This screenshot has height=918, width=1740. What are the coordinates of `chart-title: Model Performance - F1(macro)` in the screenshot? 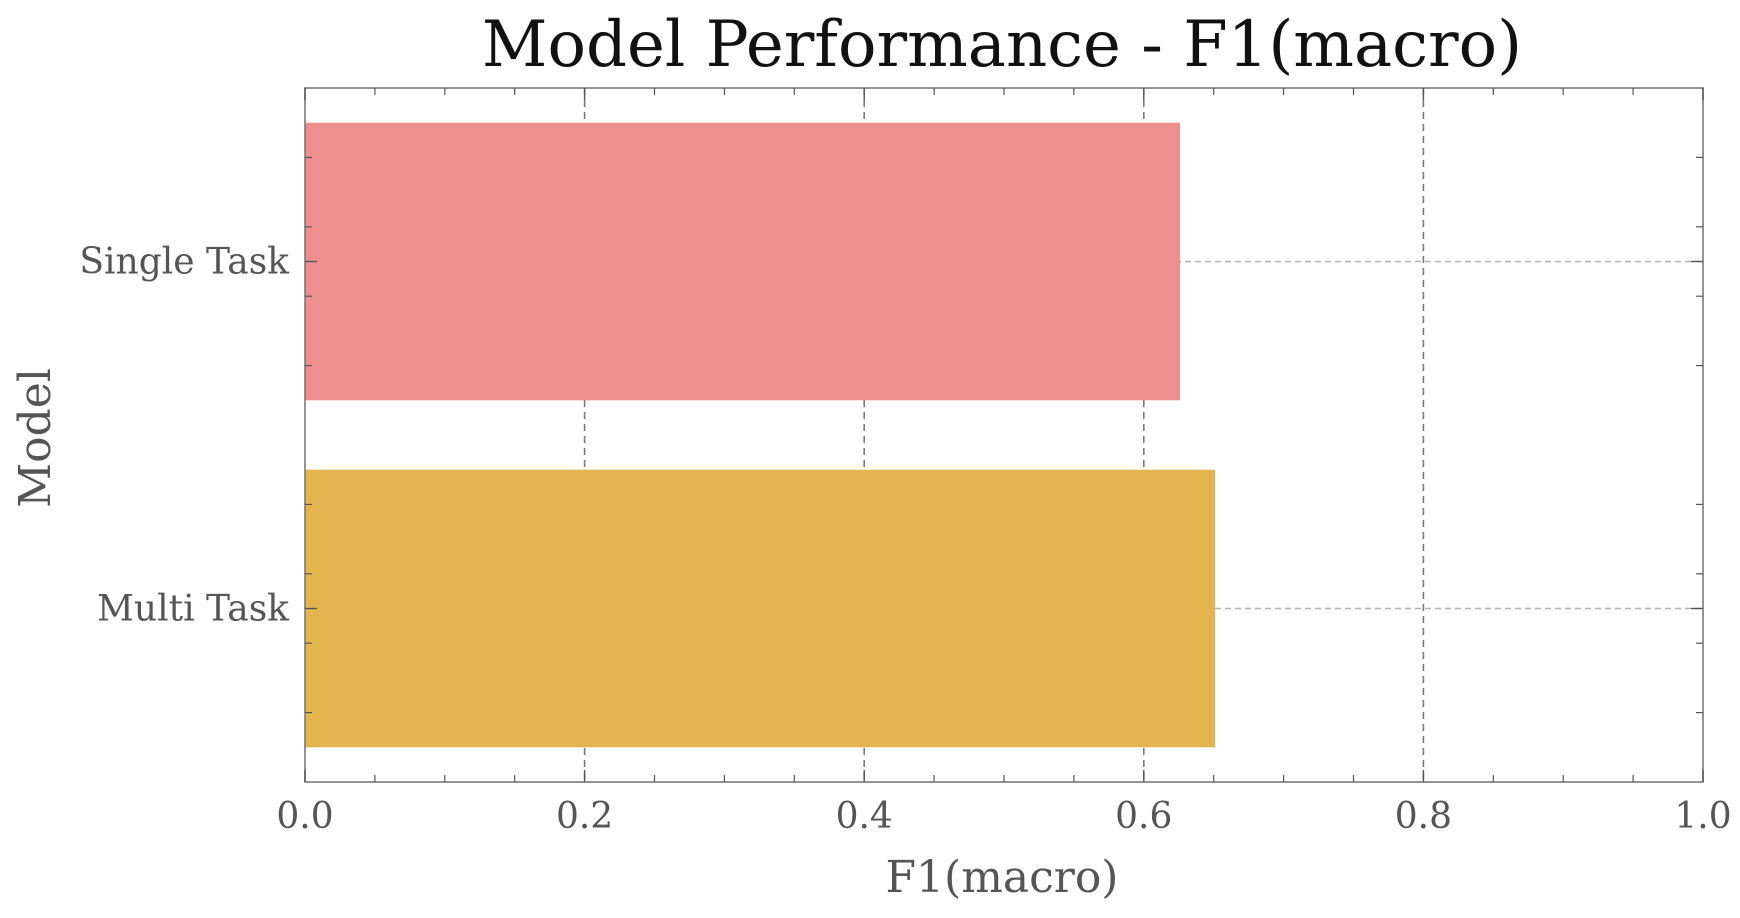 It's located at (1002, 45).